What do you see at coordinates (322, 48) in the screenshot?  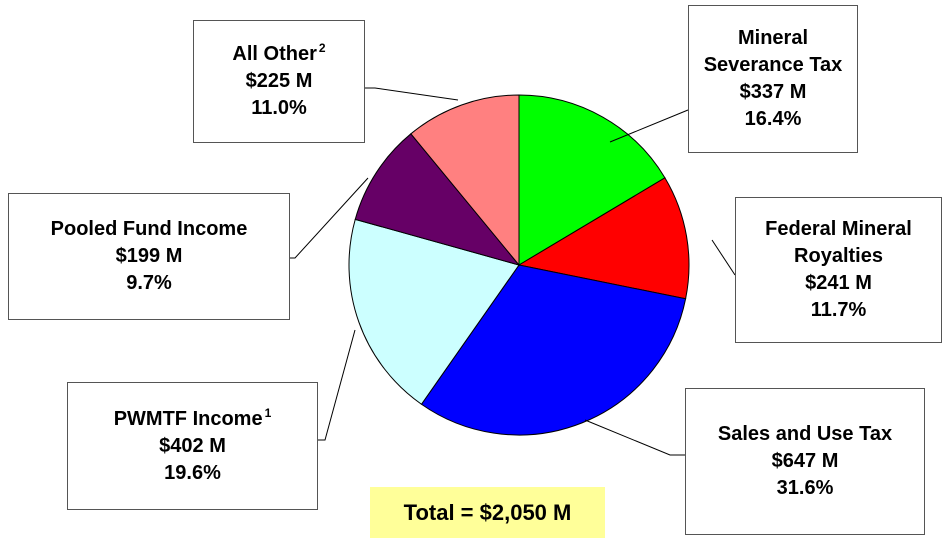 I see `footnote-mark: 2` at bounding box center [322, 48].